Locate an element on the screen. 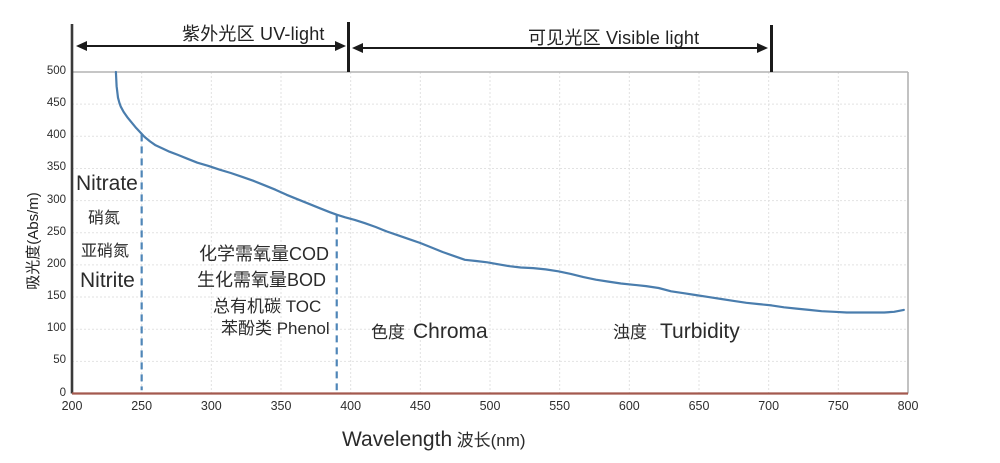  x-tick-label: 750 is located at coordinates (838, 405).